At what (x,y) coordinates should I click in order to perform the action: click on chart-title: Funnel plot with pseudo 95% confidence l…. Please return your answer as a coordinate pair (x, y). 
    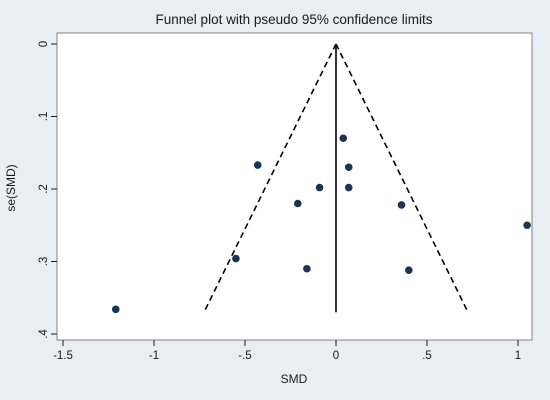
    Looking at the image, I should click on (294, 19).